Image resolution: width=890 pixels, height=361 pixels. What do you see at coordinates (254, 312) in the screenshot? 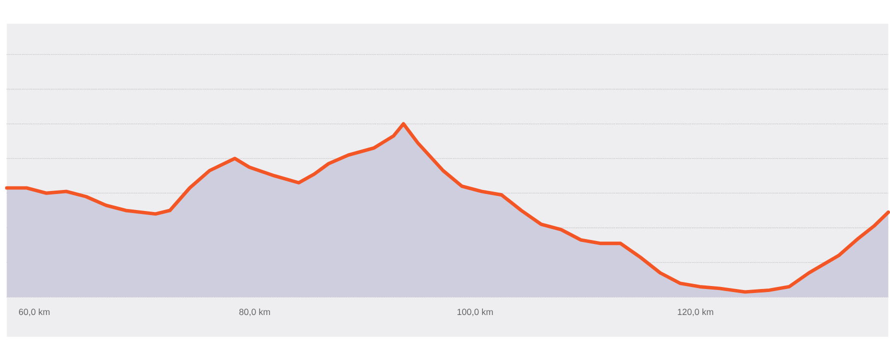
I see `x-tick-label: 80,0 km` at bounding box center [254, 312].